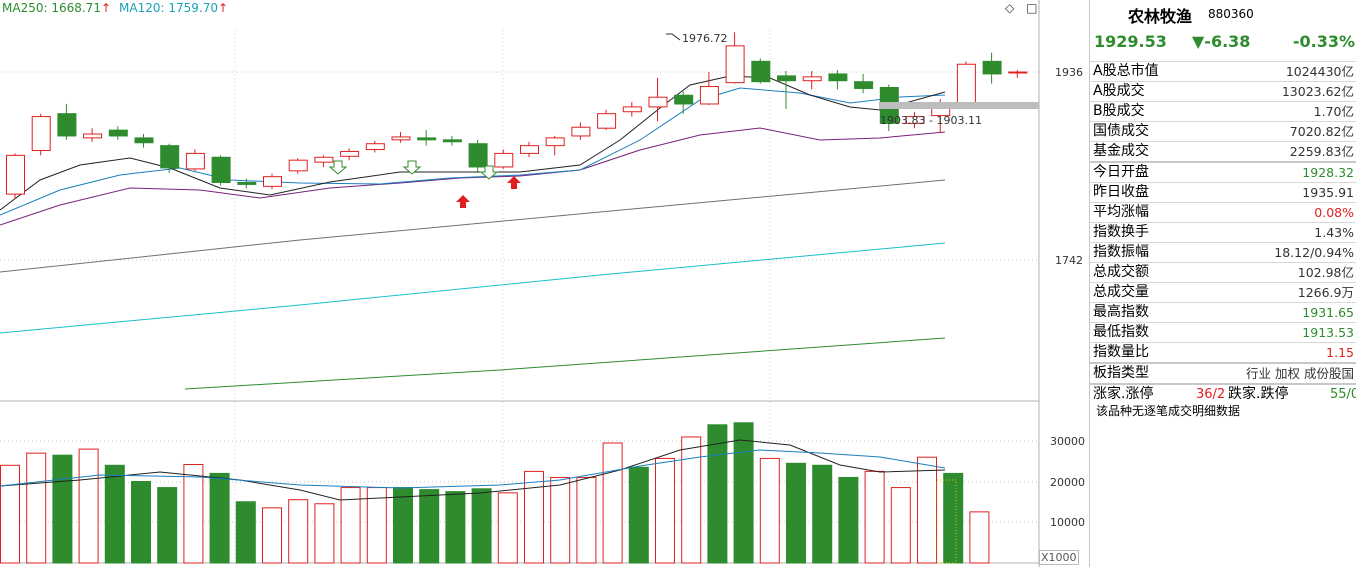 This screenshot has height=567, width=1356. I want to click on quote-row-label: 国债成交, so click(1121, 131).